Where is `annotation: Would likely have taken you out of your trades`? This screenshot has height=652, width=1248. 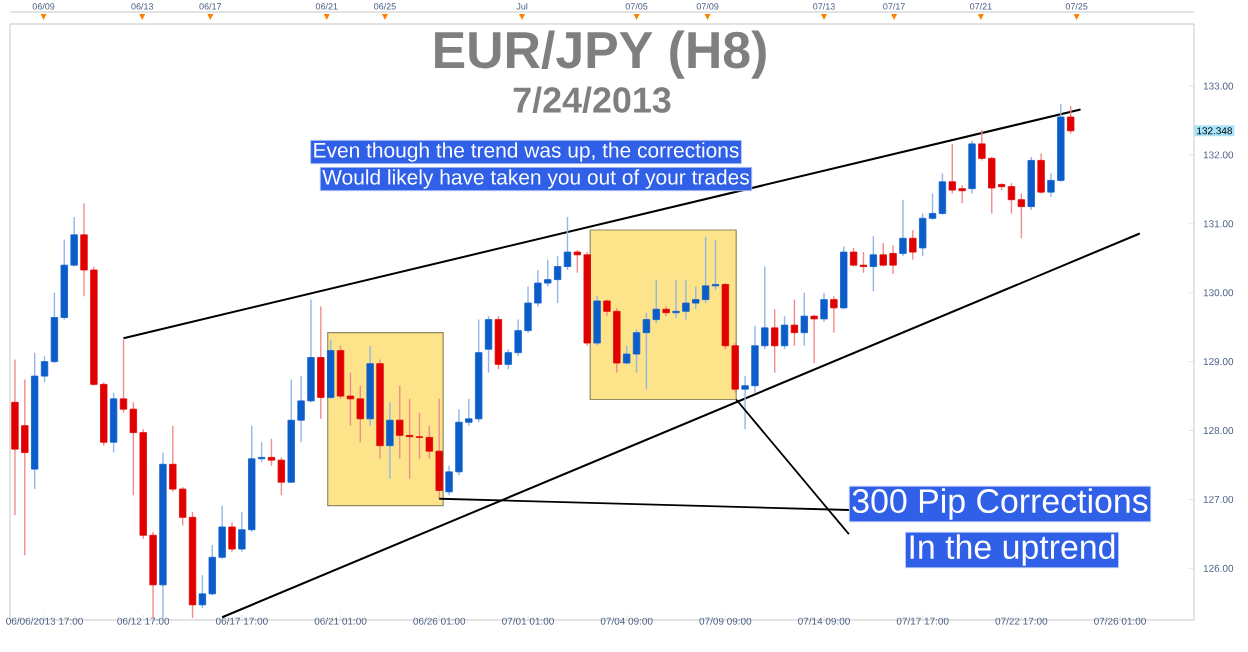 annotation: Would likely have taken you out of your trades is located at coordinates (535, 179).